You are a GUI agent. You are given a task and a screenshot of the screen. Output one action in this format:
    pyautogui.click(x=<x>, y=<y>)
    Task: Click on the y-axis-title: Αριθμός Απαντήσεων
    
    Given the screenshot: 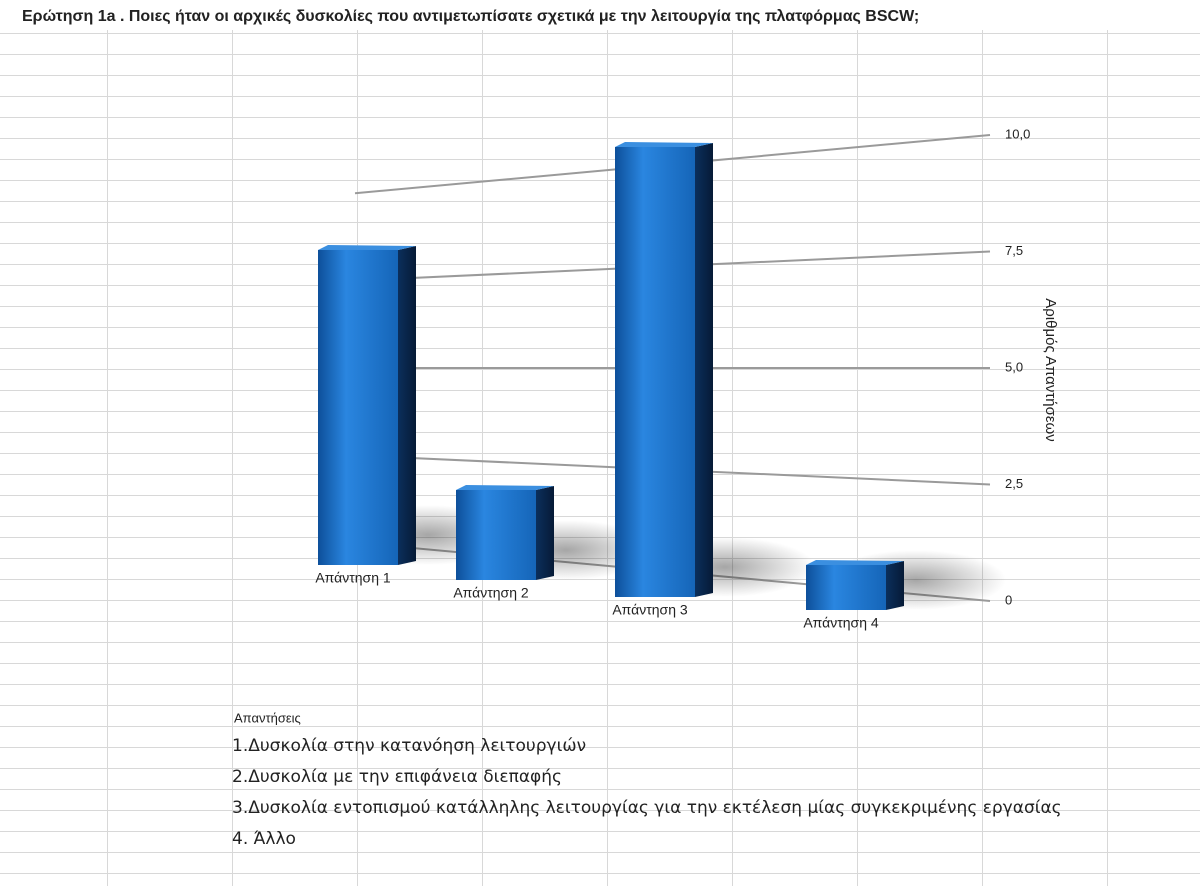 What is the action you would take?
    pyautogui.click(x=1050, y=370)
    